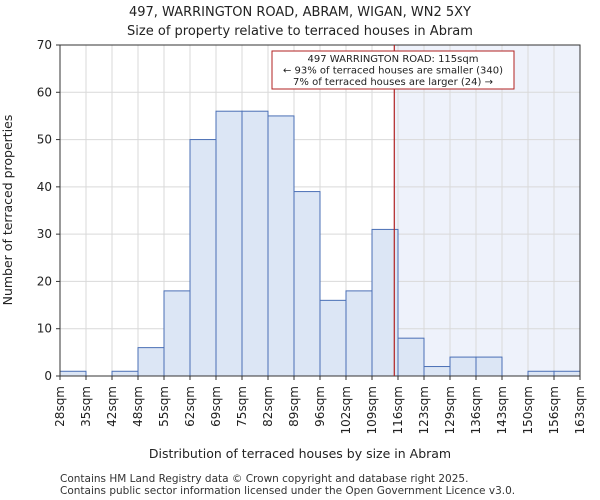  Describe the element at coordinates (476, 410) in the screenshot. I see `x-tick-label-136sqm: 136sqm` at that location.